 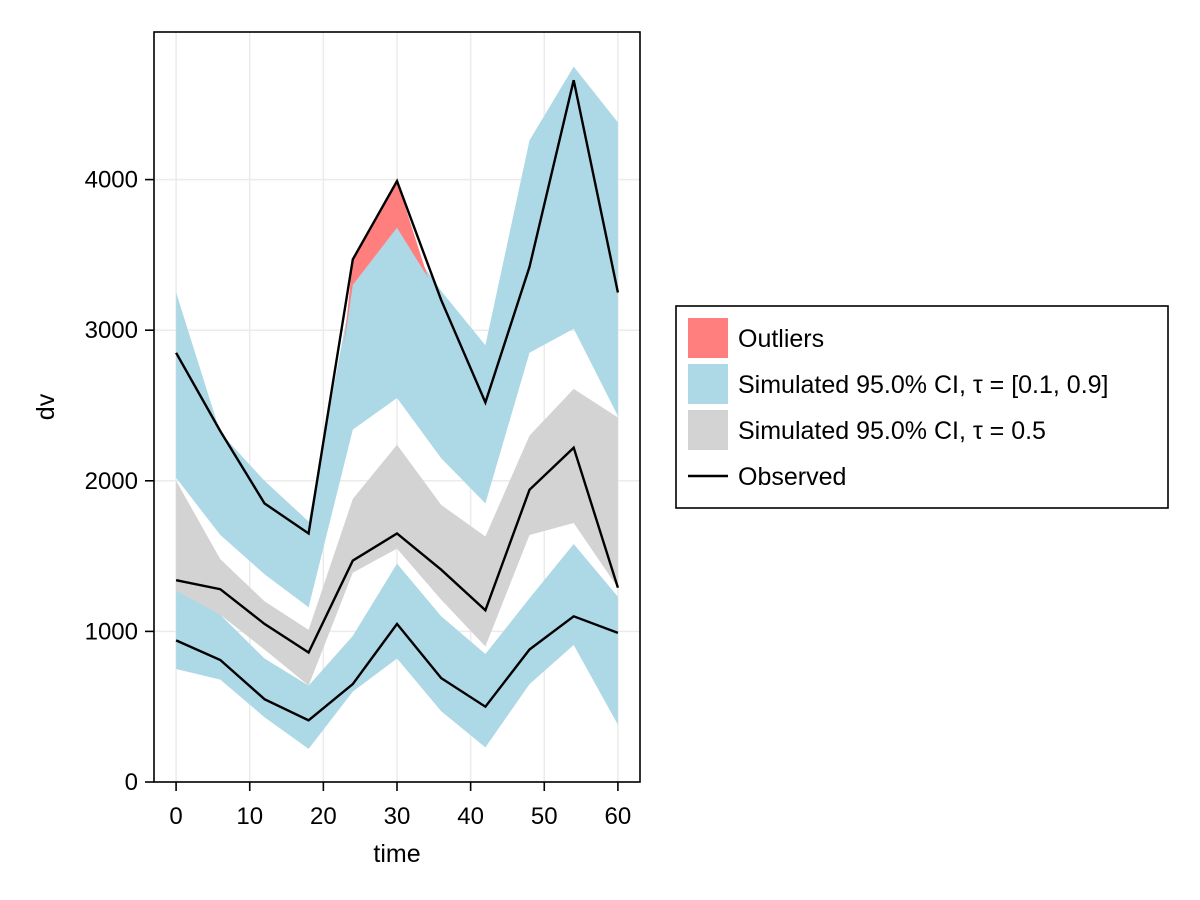 What do you see at coordinates (323, 816) in the screenshot?
I see `x-tick-label: 20` at bounding box center [323, 816].